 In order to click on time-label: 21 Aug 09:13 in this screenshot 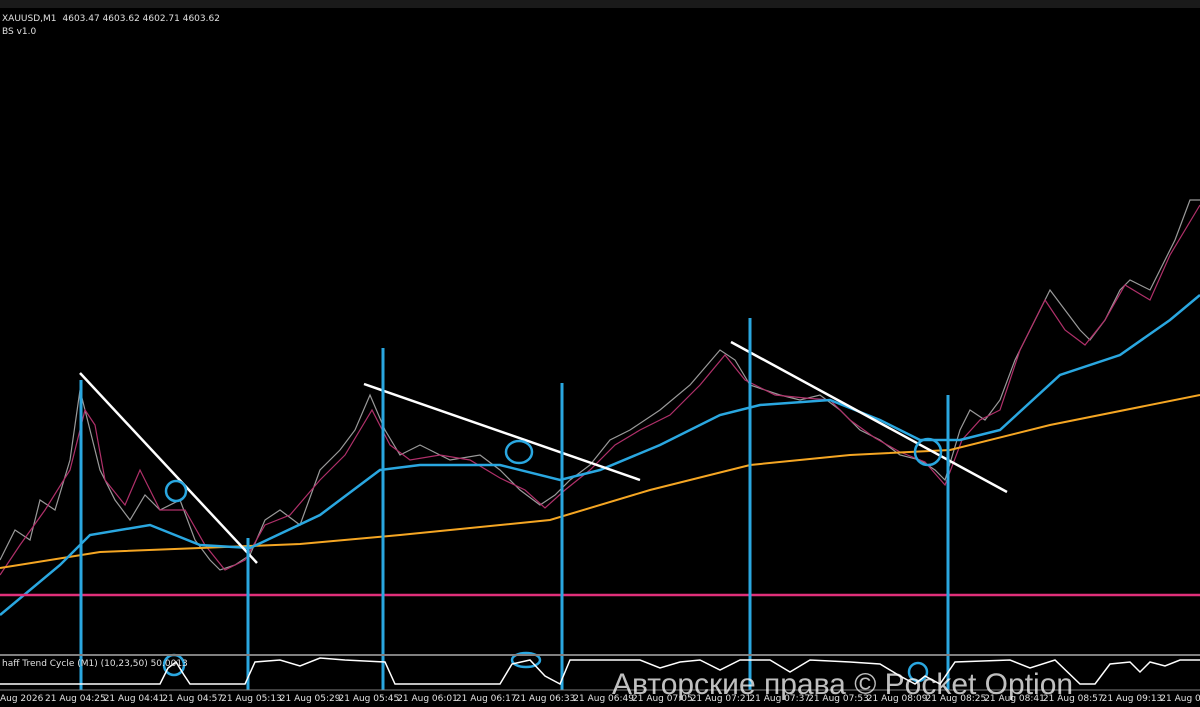, I will do `click(1132, 699)`.